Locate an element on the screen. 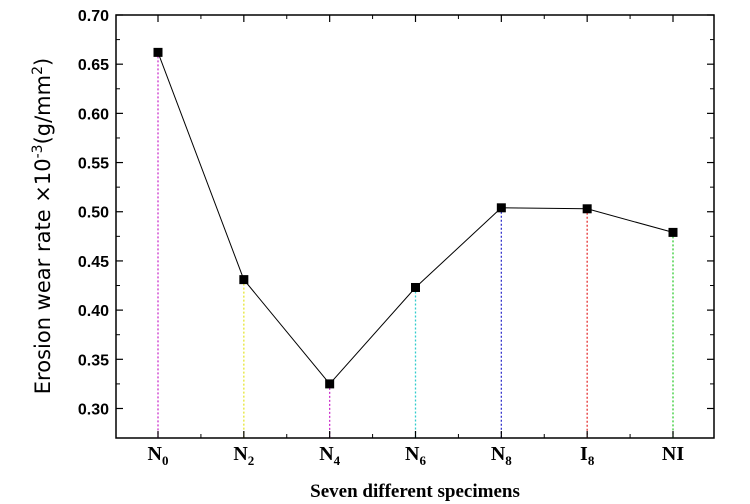 Image resolution: width=750 pixels, height=504 pixels. x-tick-label: I8 is located at coordinates (587, 455).